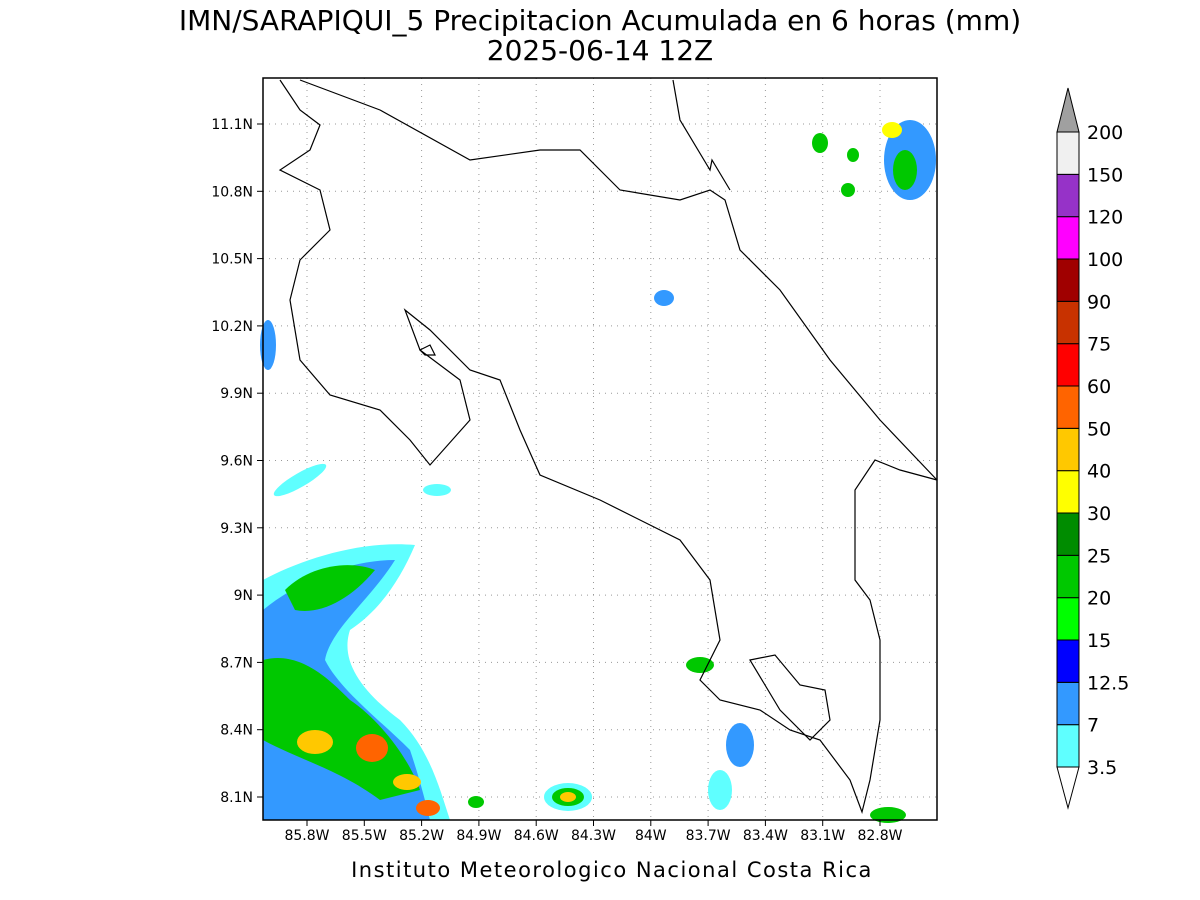 The image size is (1200, 900). Describe the element at coordinates (1105, 260) in the screenshot. I see `colorbar-label: 100` at that location.